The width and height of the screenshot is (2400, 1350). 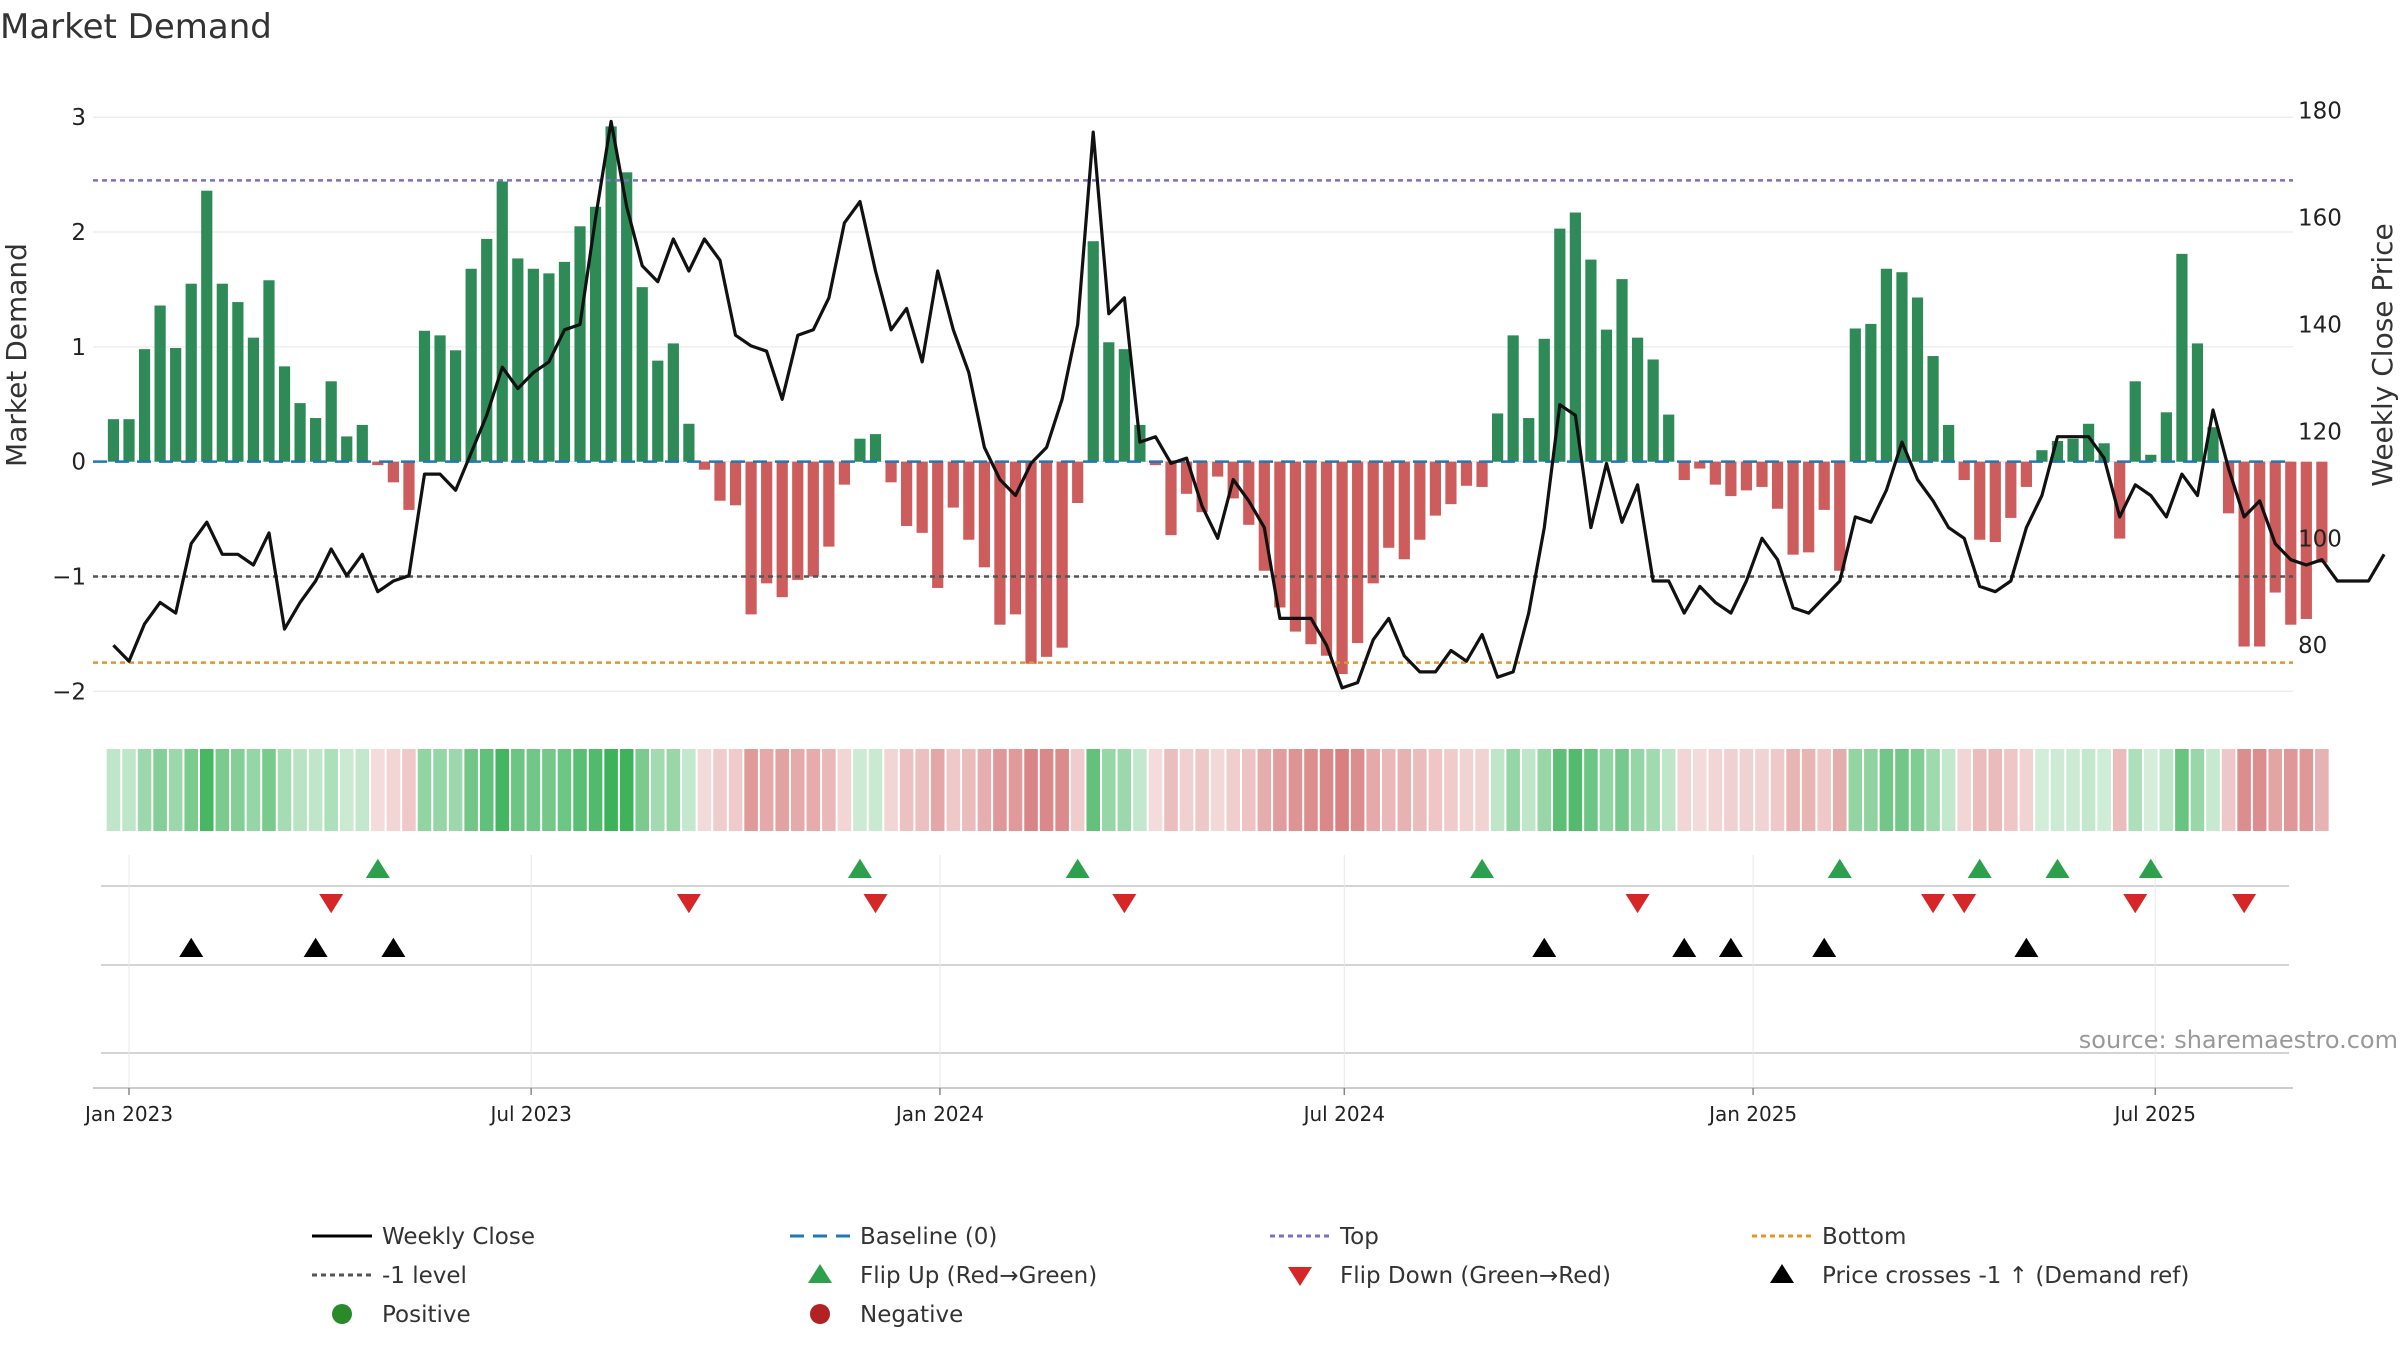 I want to click on y-tick-label: 0, so click(x=78, y=463).